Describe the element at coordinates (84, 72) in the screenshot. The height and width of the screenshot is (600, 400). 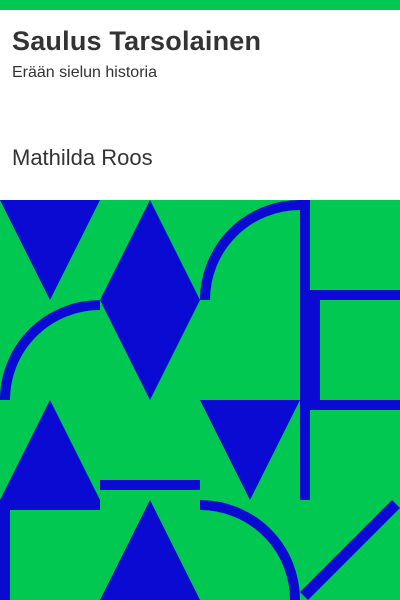
I see `book-subtitle: Erään sielun historia` at that location.